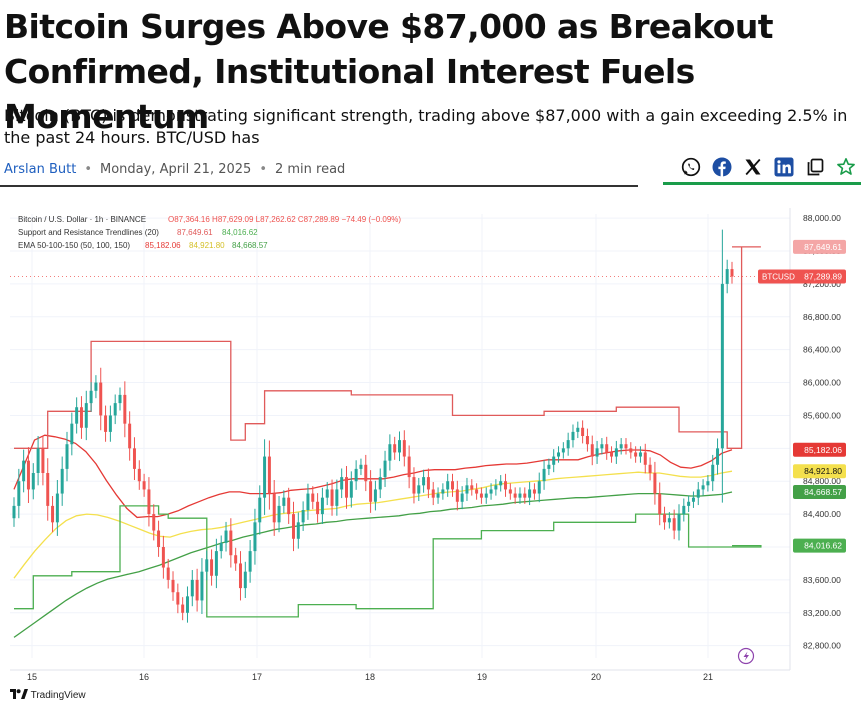  I want to click on x-tick-label: 19, so click(482, 677).